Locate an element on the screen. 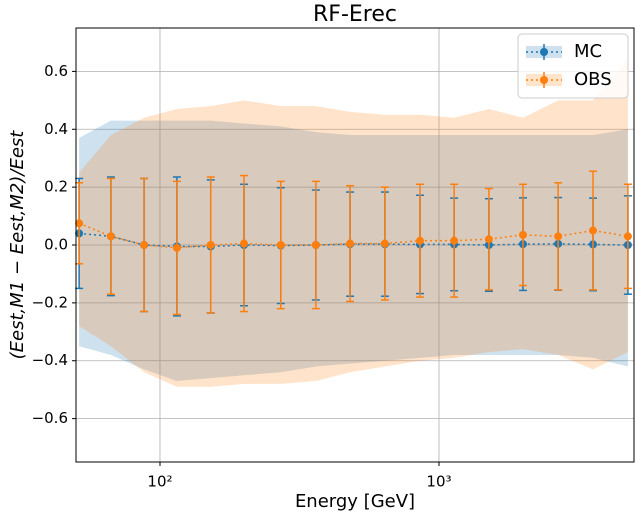  y-tick-label: −0.6 is located at coordinates (50, 418).